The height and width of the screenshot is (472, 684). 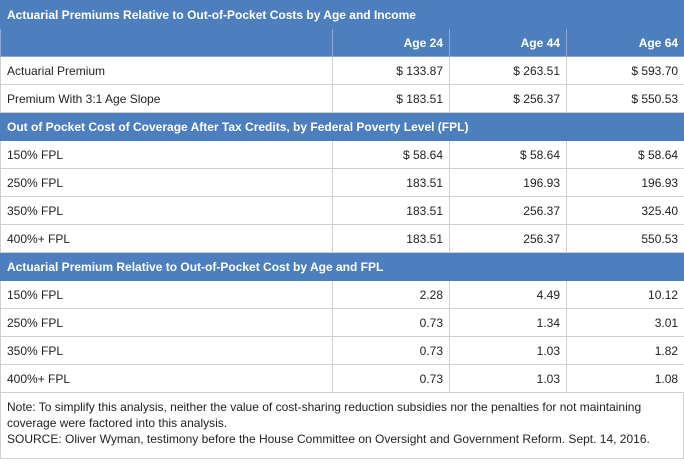 What do you see at coordinates (624, 294) in the screenshot?
I see `cell-value: 10.12` at bounding box center [624, 294].